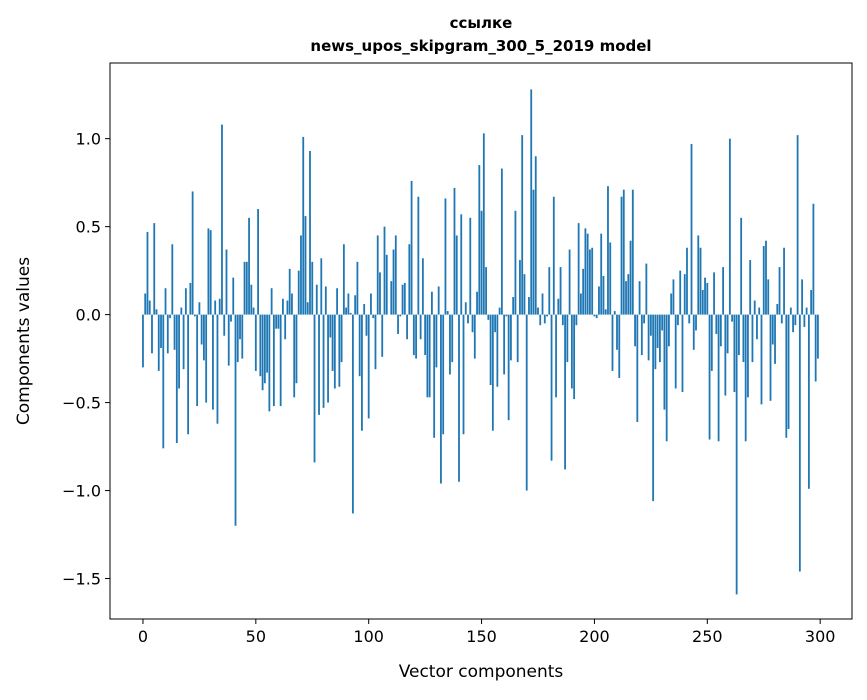 This screenshot has width=867, height=700. What do you see at coordinates (24, 341) in the screenshot?
I see `y-axis-label: Components values` at bounding box center [24, 341].